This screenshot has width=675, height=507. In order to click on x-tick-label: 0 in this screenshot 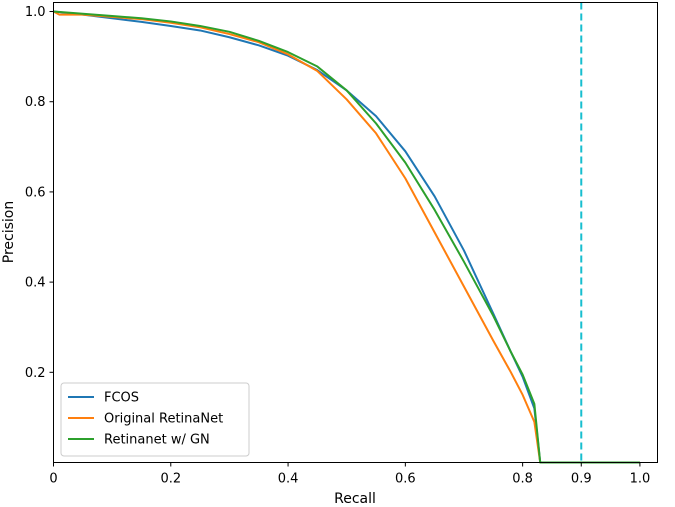, I will do `click(53, 479)`.